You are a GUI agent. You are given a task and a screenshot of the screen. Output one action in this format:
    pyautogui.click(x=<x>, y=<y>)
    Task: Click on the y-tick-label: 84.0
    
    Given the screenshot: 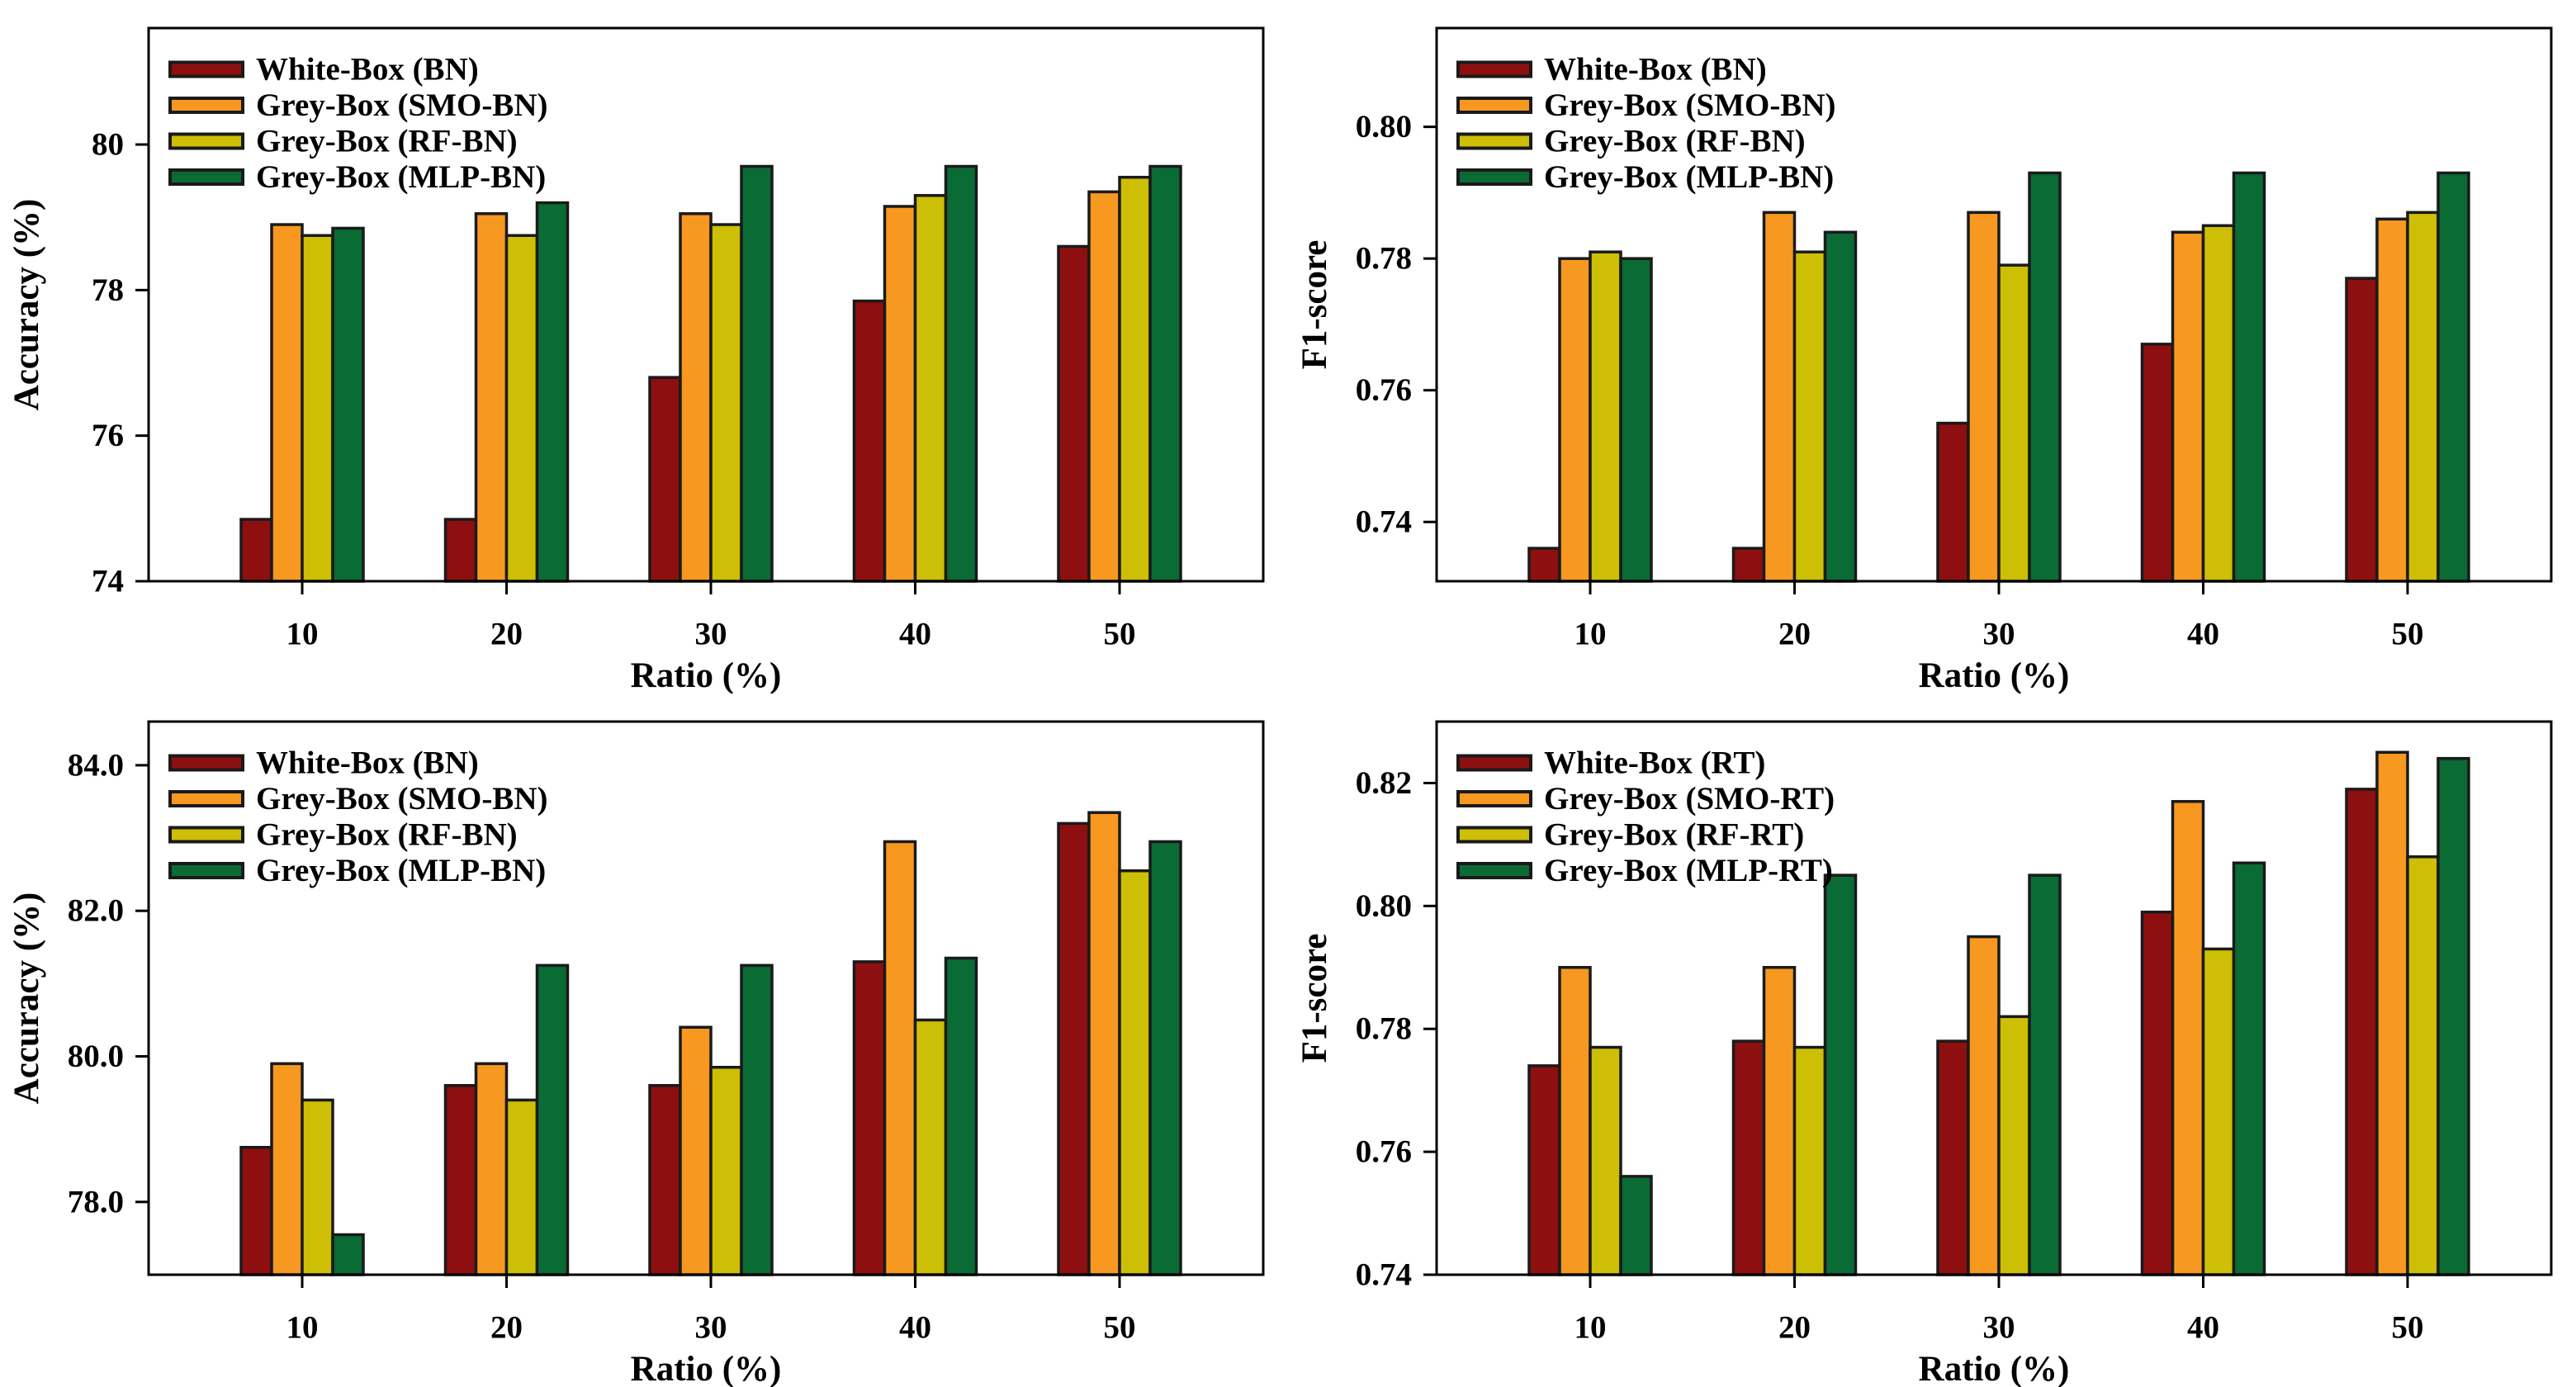 What is the action you would take?
    pyautogui.click(x=96, y=765)
    